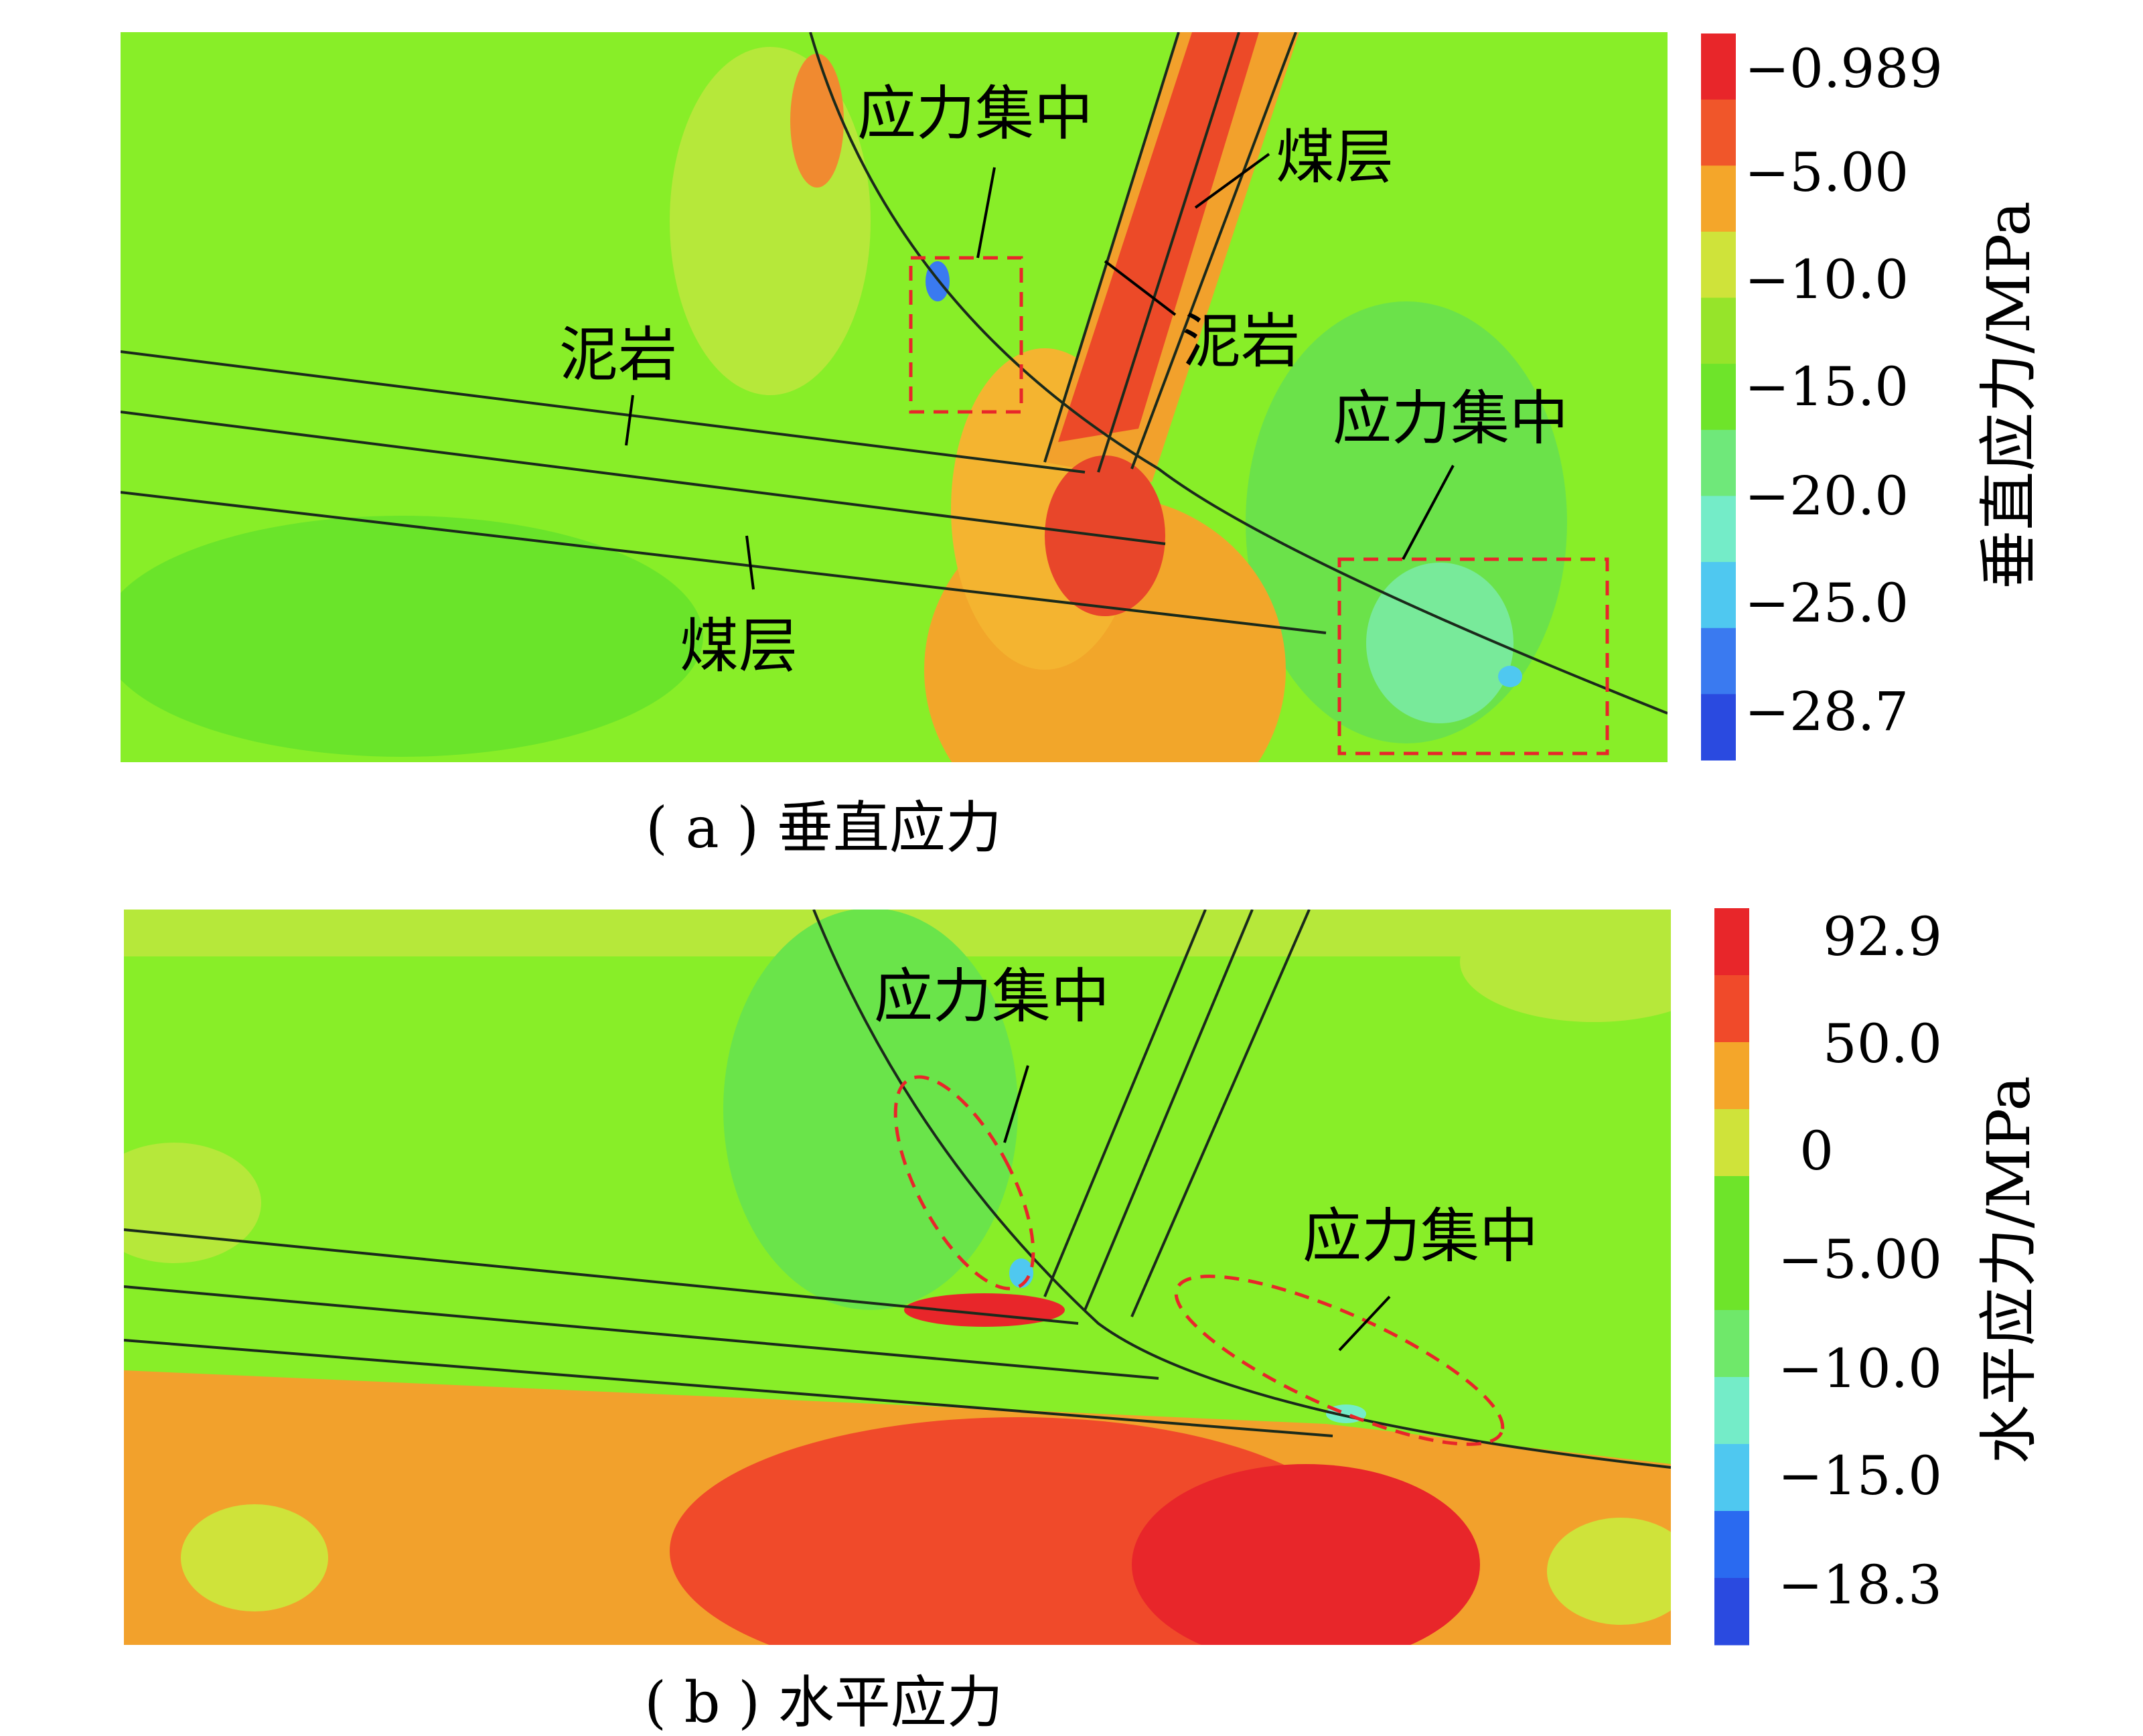 This screenshot has height=1736, width=2143. I want to click on tick-b-3: −5.00, so click(1860, 1259).